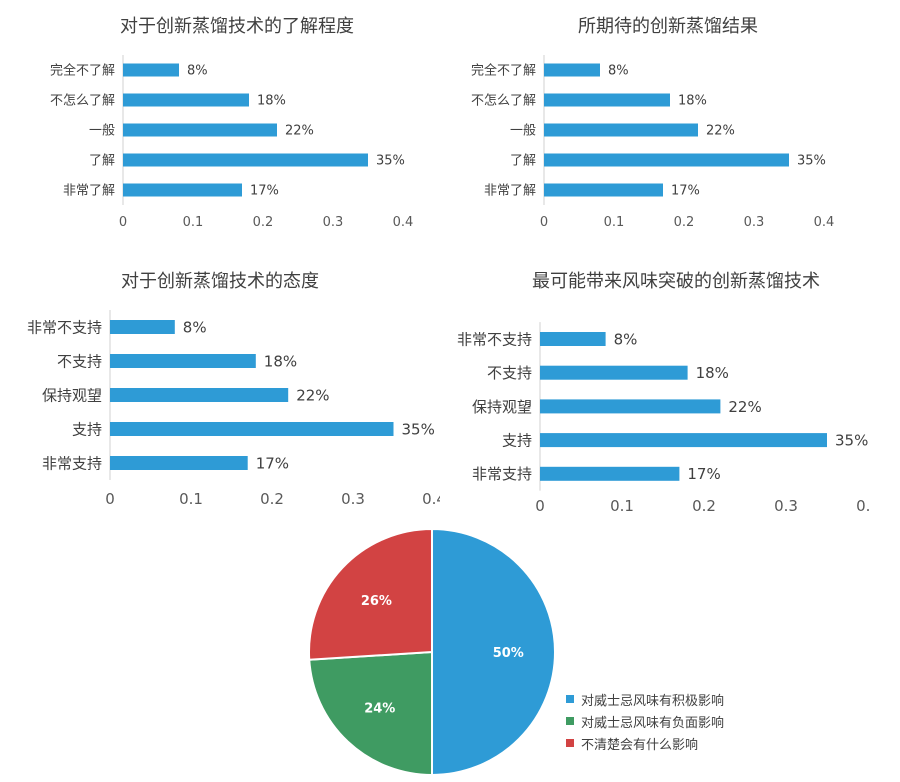  I want to click on slice-label: 24%, so click(379, 709).